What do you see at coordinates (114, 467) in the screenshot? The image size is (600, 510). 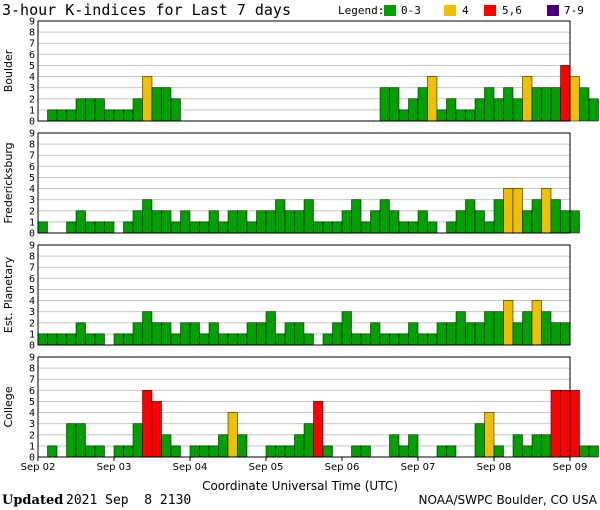 I see `x-tick-label: Sep 03` at bounding box center [114, 467].